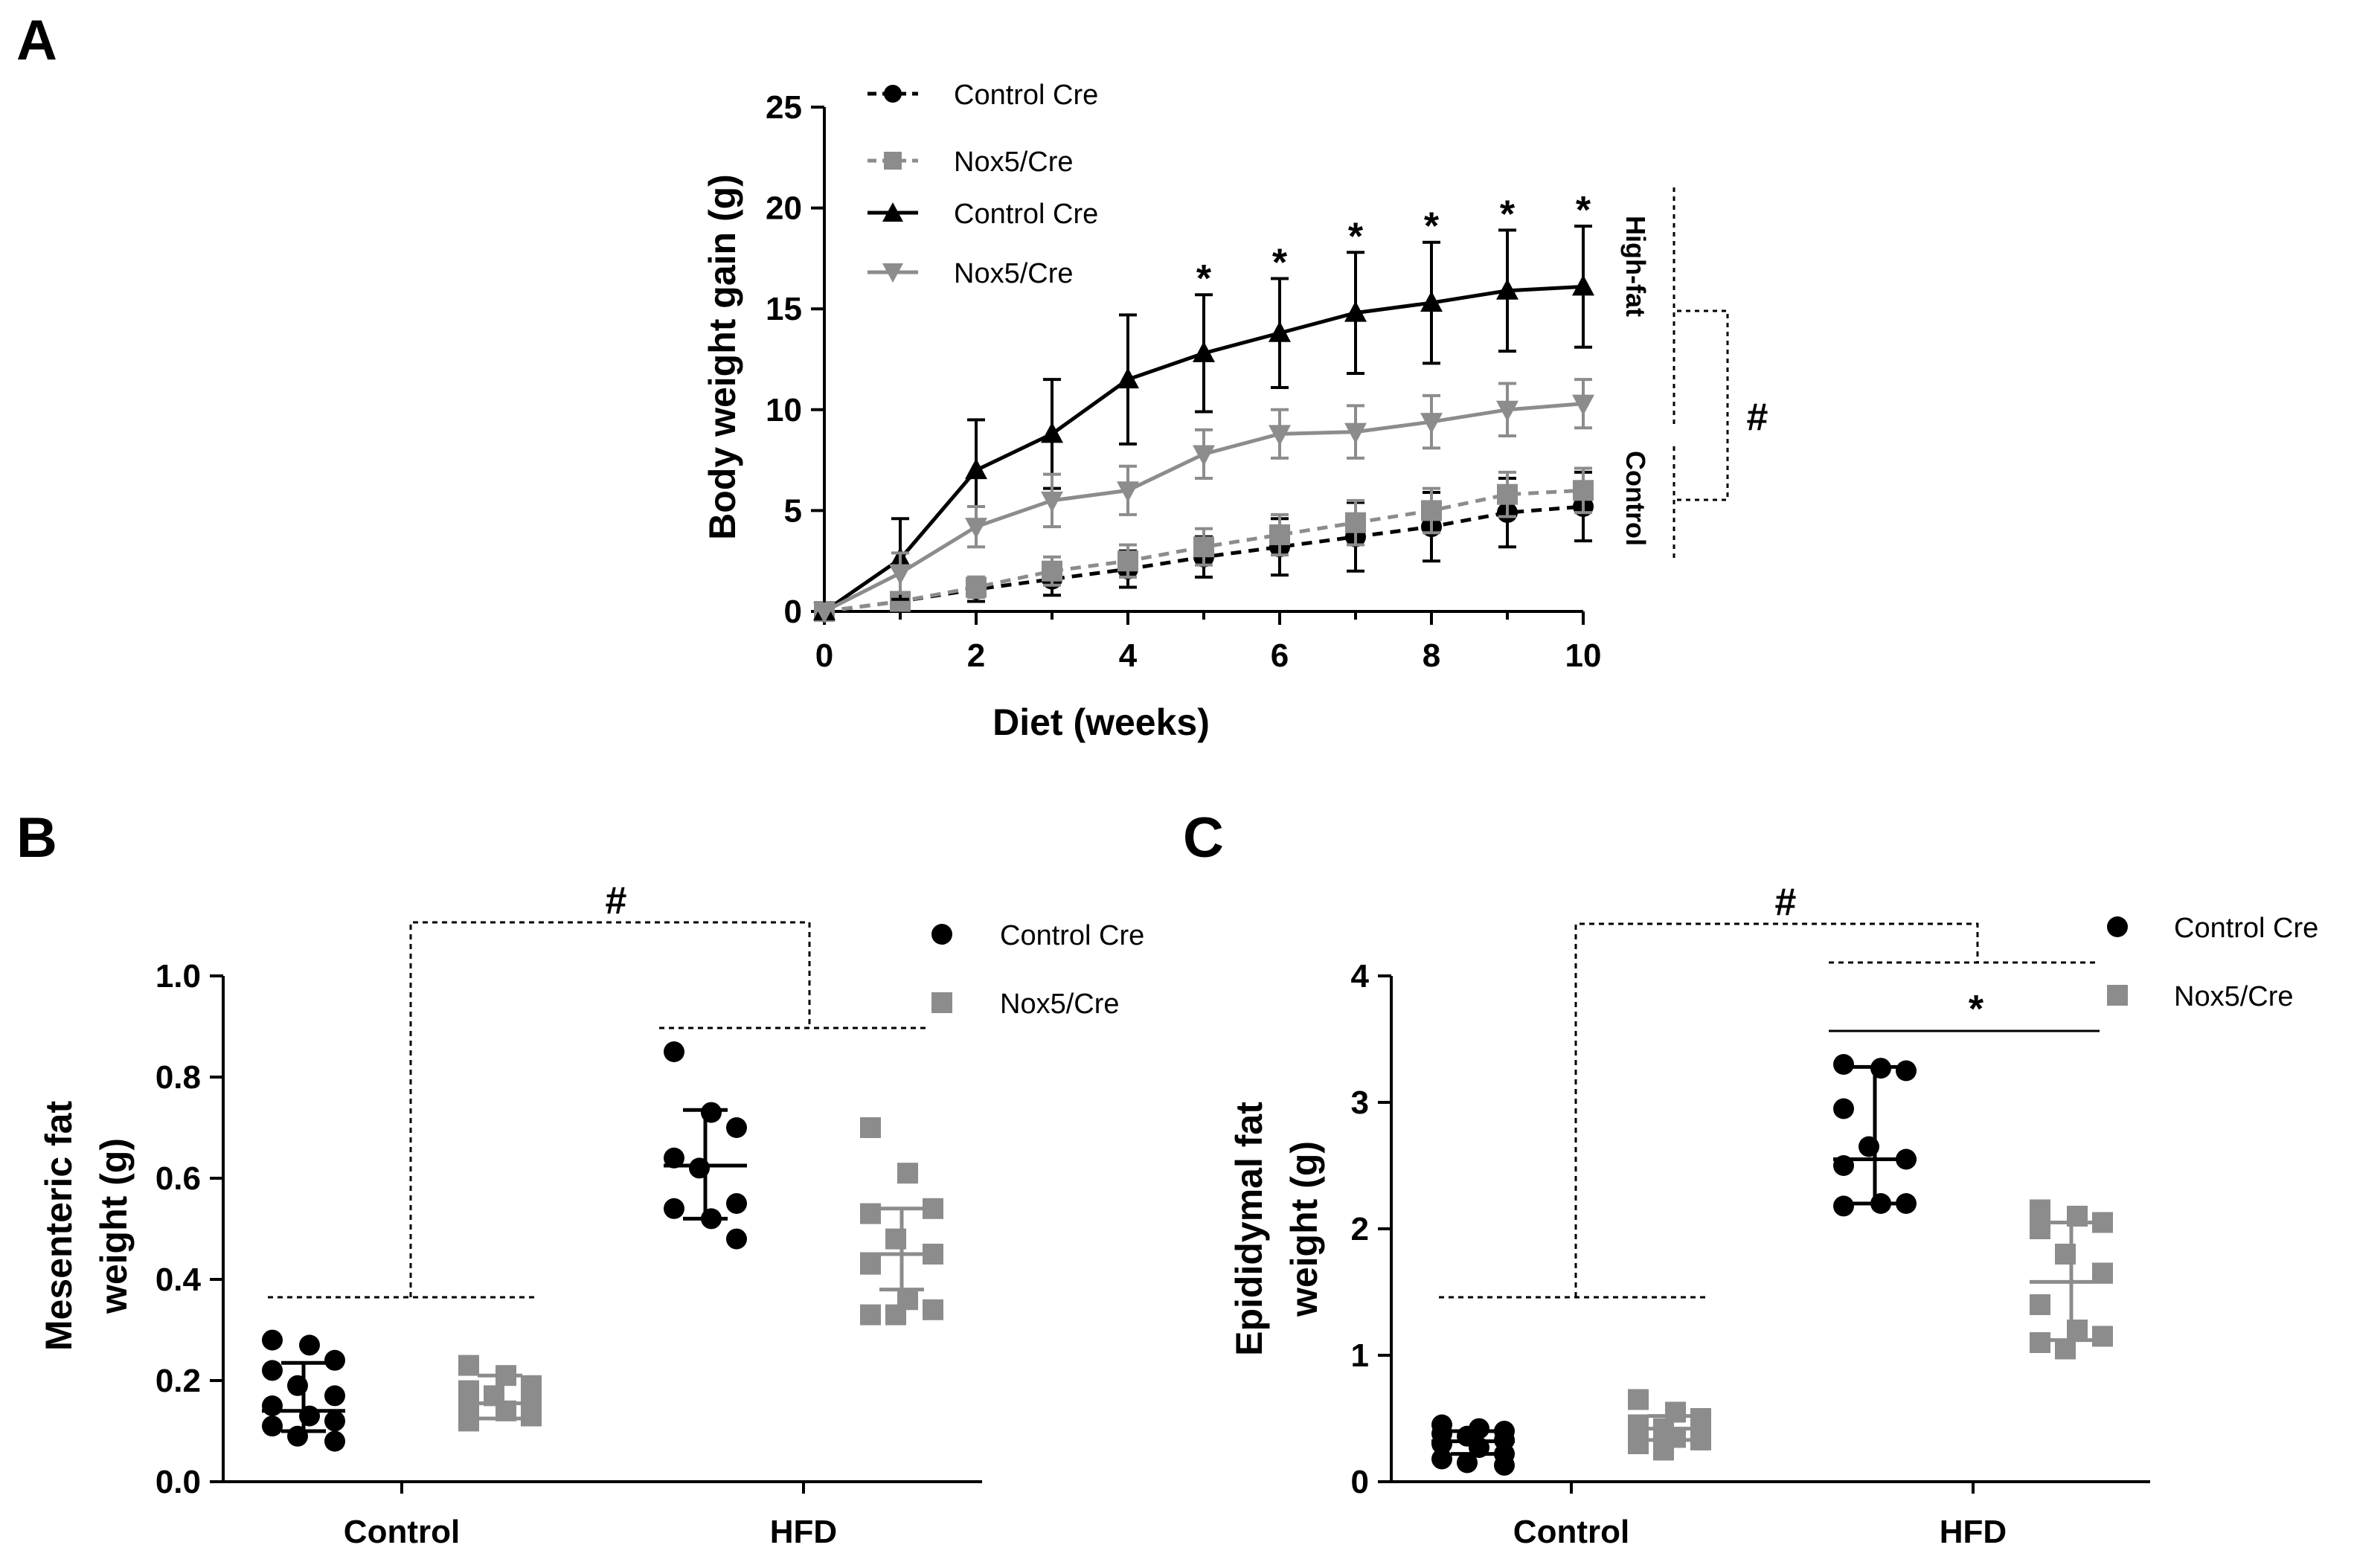 The image size is (2354, 1568). Describe the element at coordinates (114, 1226) in the screenshot. I see `panel-b-y-axis-title-line-2: weight (g)` at that location.